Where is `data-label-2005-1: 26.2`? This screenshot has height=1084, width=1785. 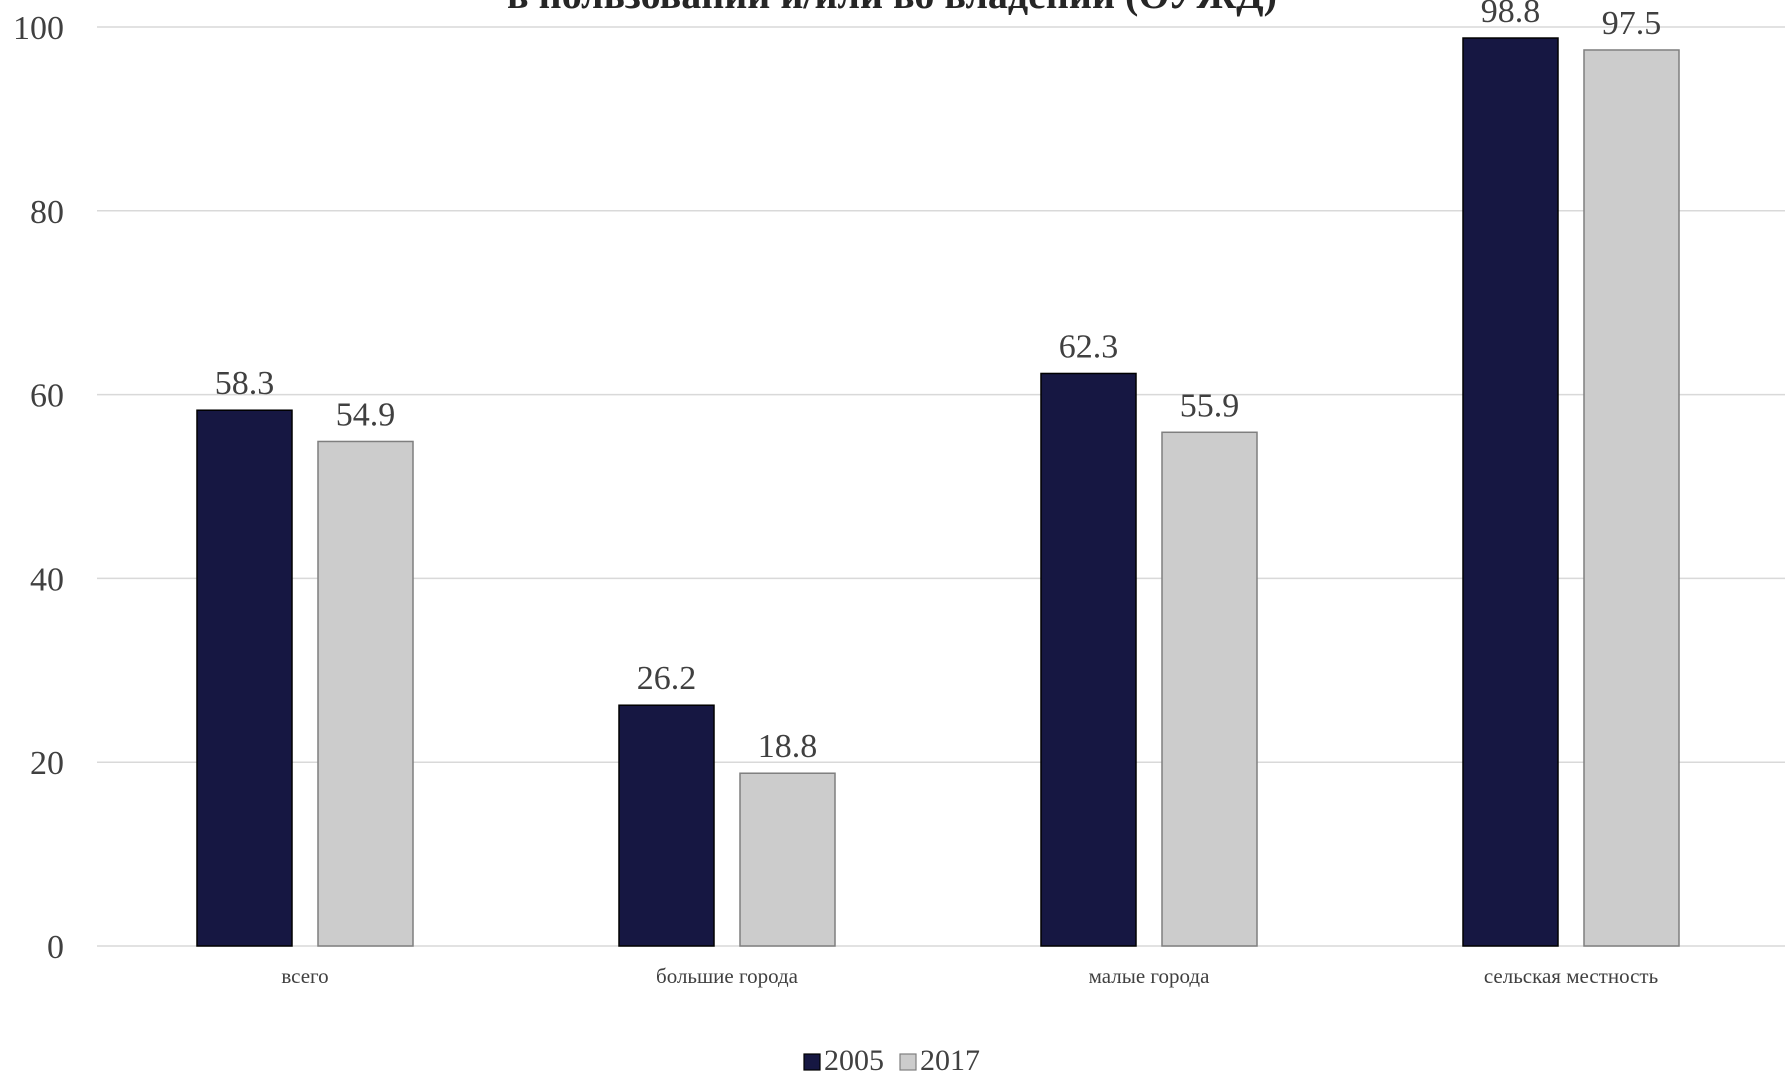 data-label-2005-1: 26.2 is located at coordinates (667, 678).